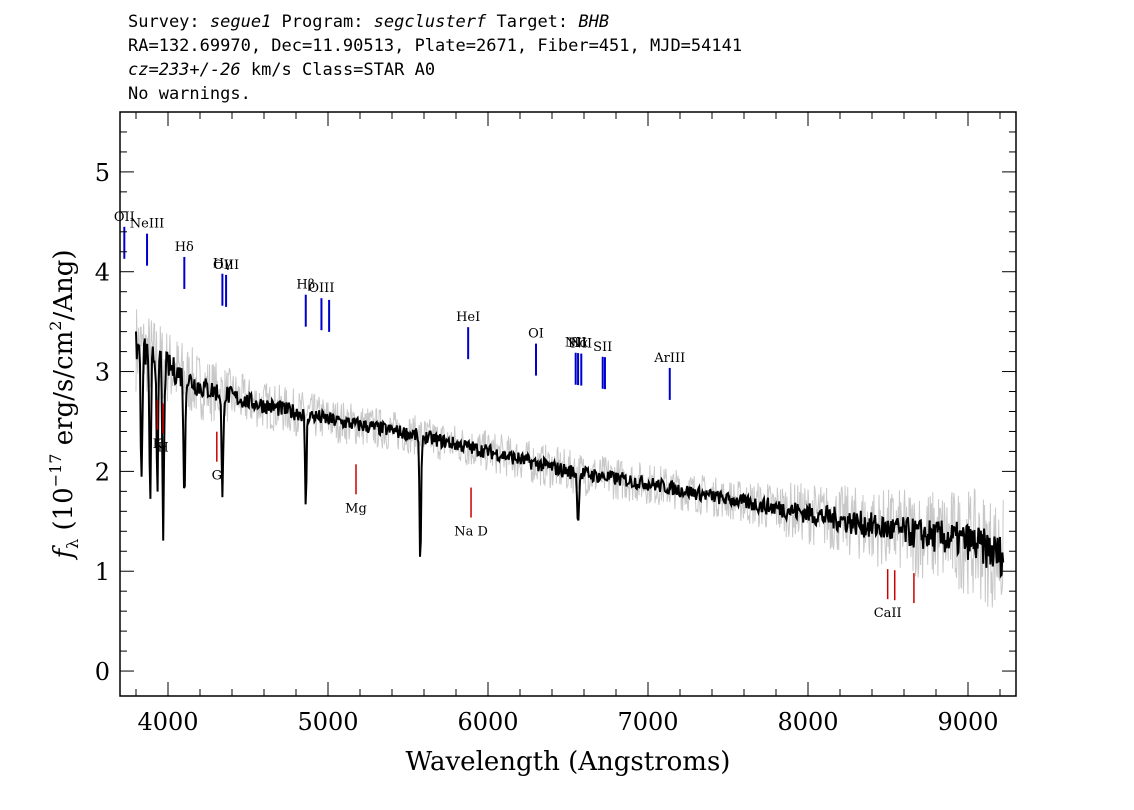 Image resolution: width=1134 pixels, height=810 pixels. Describe the element at coordinates (602, 347) in the screenshot. I see `emission-line-label: SII` at that location.